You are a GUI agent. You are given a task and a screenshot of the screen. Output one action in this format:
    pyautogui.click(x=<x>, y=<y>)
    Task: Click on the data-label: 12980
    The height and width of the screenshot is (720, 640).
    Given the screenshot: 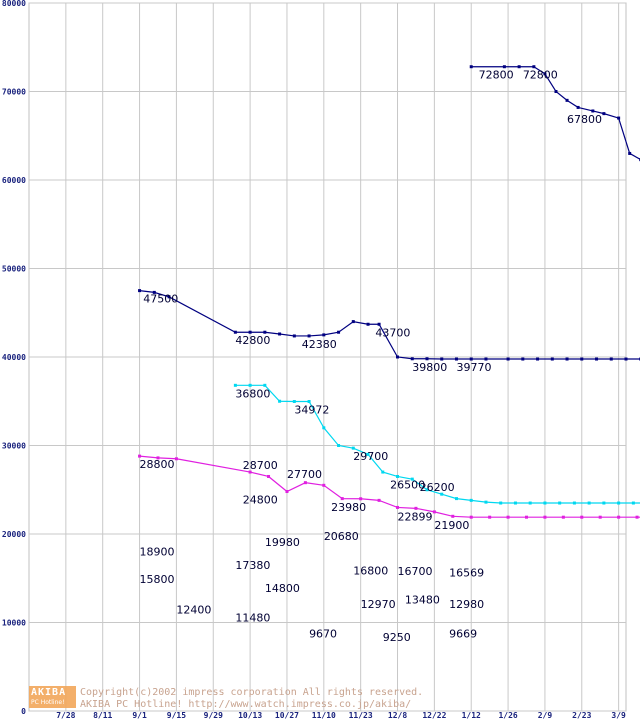 What is the action you would take?
    pyautogui.click(x=466, y=604)
    